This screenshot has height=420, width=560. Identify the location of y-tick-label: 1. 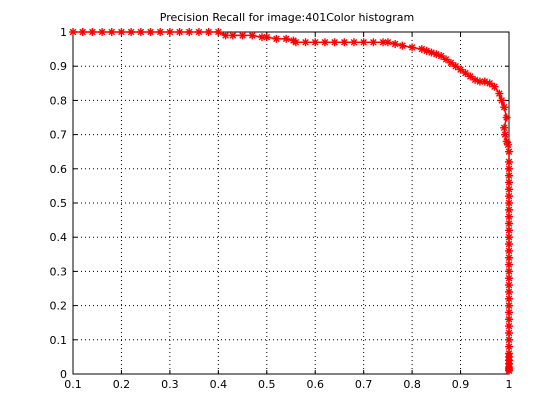
(63, 32).